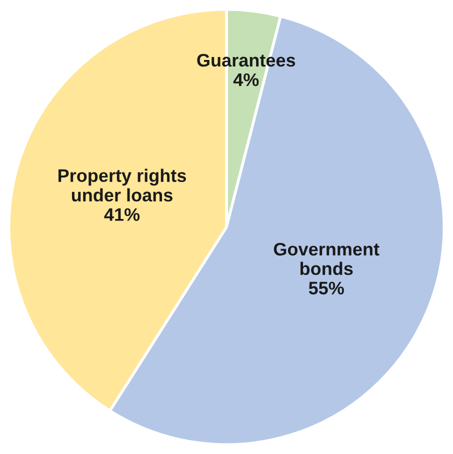 This screenshot has width=453, height=454. What do you see at coordinates (246, 60) in the screenshot?
I see `slice-label: Guarantees` at bounding box center [246, 60].